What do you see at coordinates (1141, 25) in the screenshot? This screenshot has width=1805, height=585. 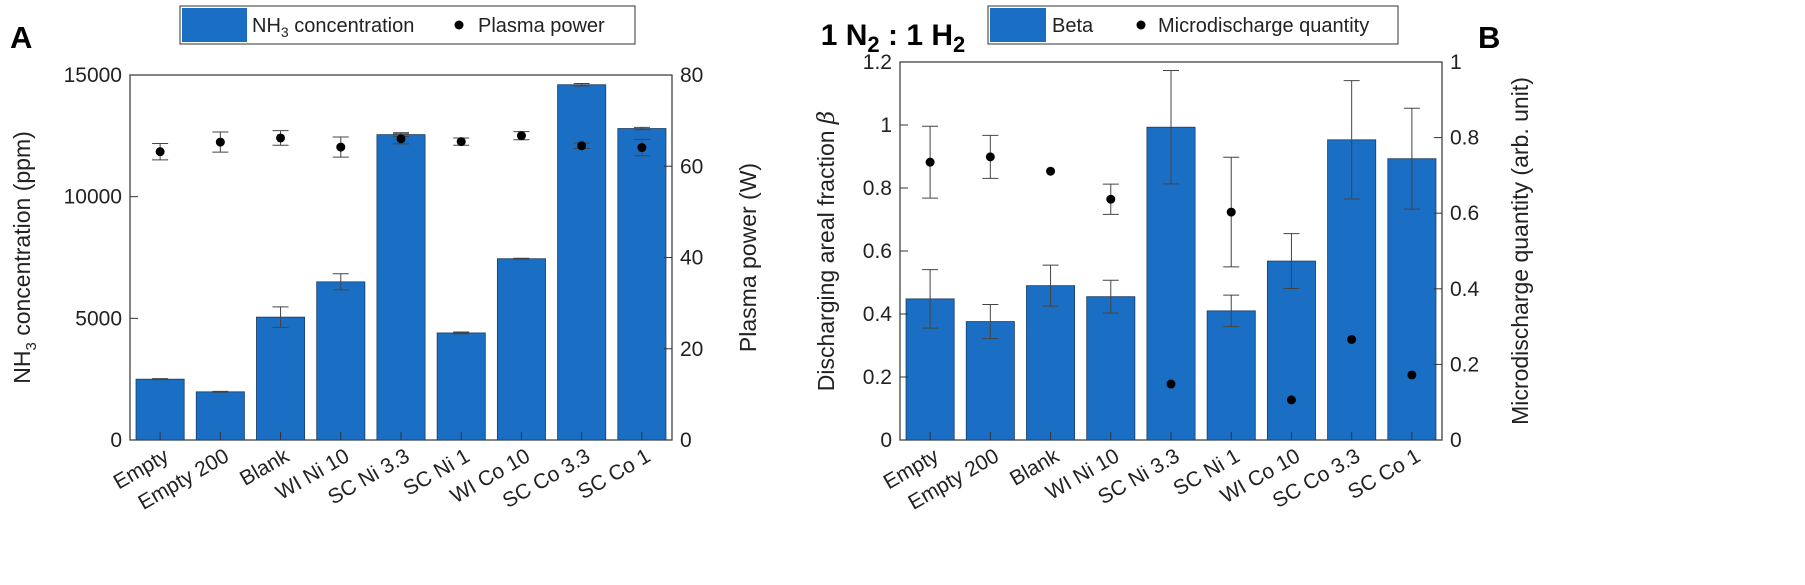 I see `legend-b-dot-swatch` at bounding box center [1141, 25].